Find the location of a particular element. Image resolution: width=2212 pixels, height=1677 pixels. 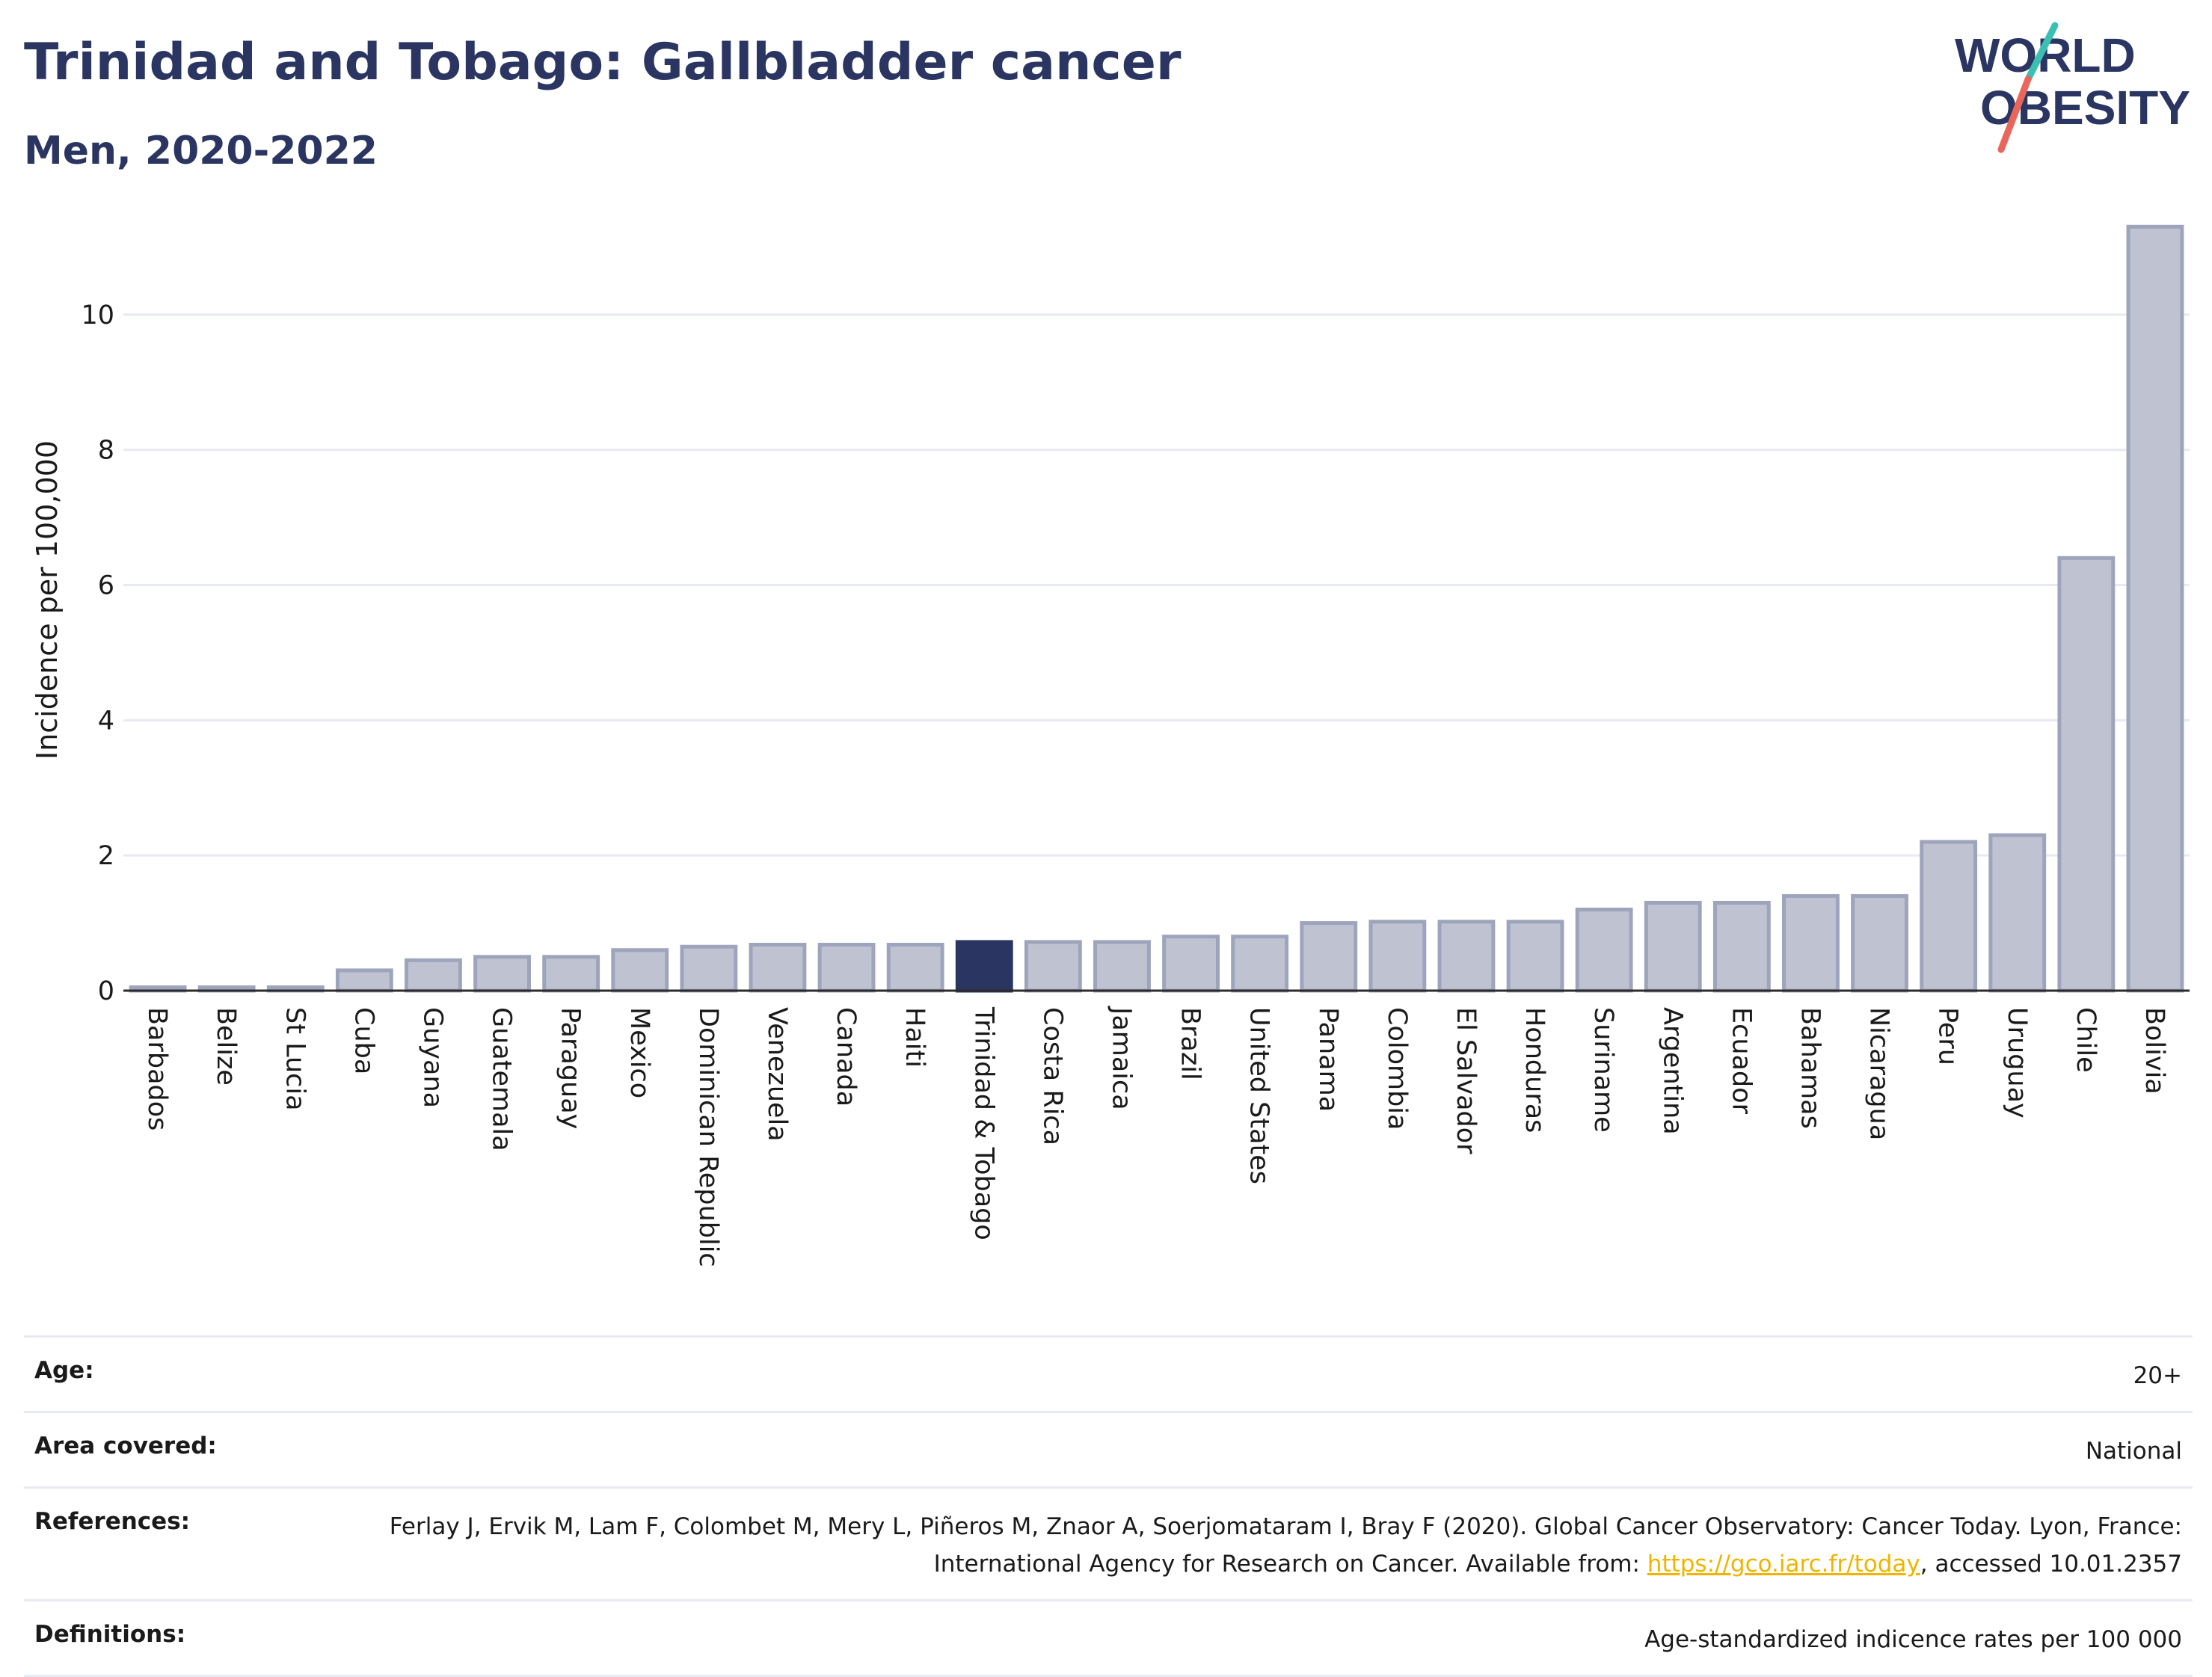

x-tick-label: Panama is located at coordinates (1328, 1059).